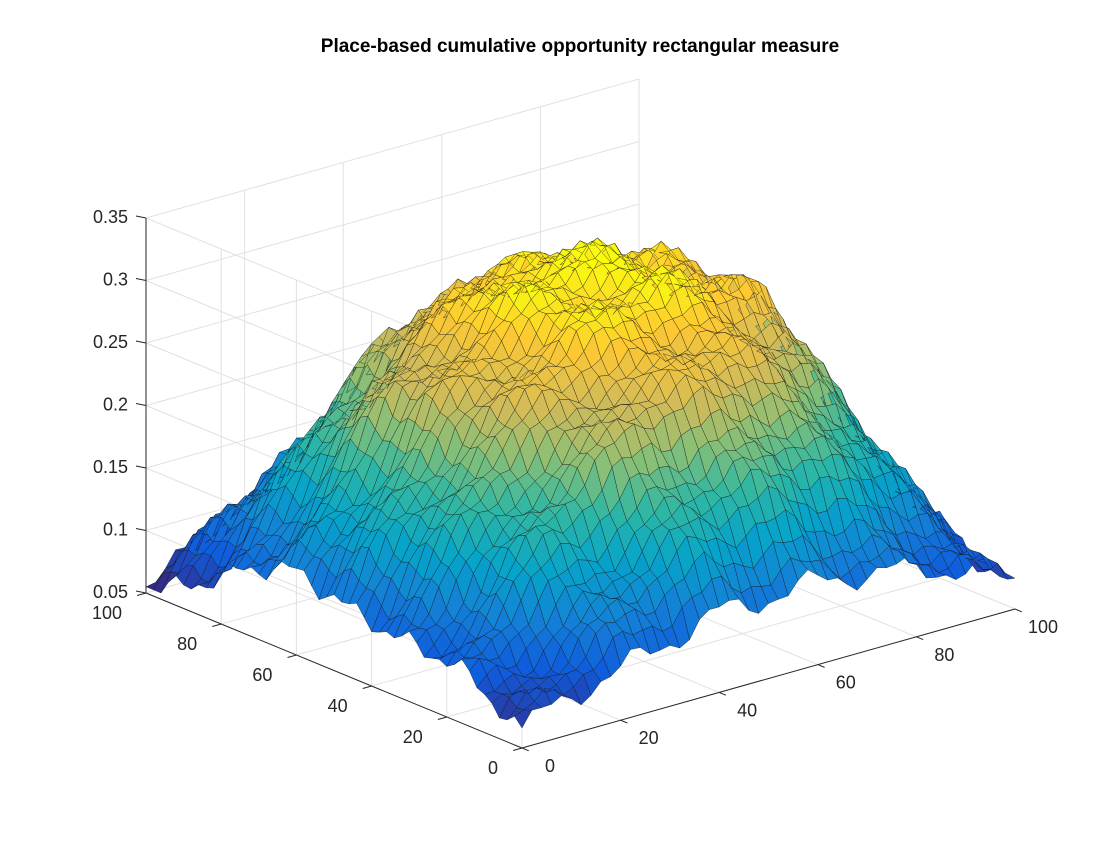  I want to click on x-tick-label: 80, so click(944, 655).